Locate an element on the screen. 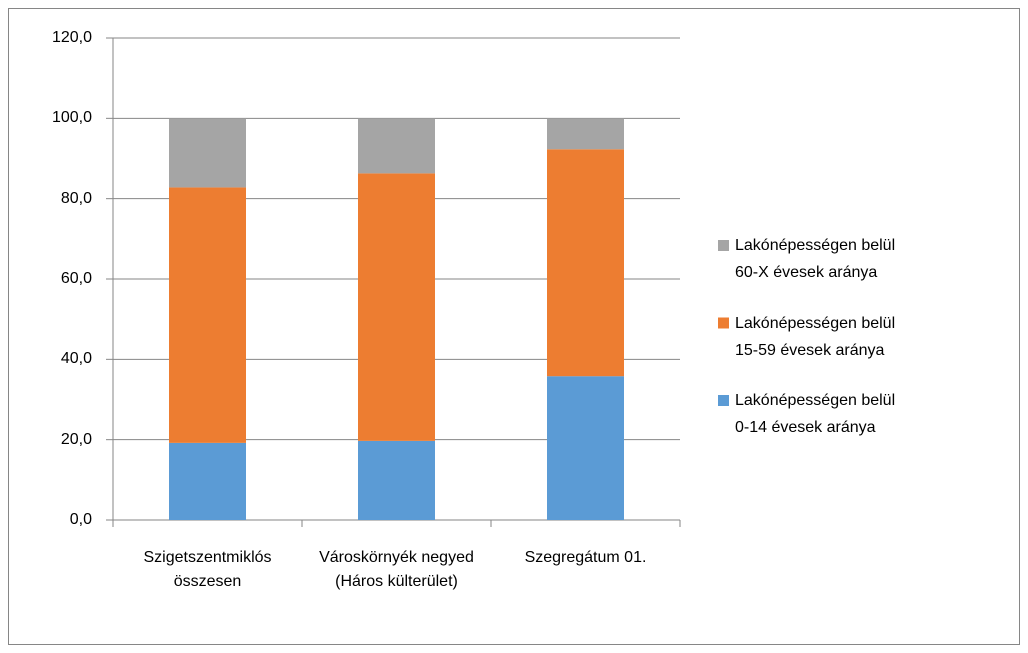 This screenshot has width=1028, height=653. x-tick-label: Városkörnyék negyed (Háros külterület) is located at coordinates (396, 569).